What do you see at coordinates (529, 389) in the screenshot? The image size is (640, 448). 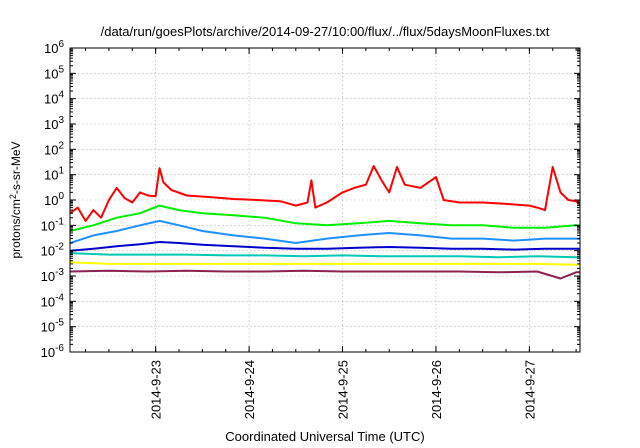 I see `x-tick-label: 2014-9-27` at bounding box center [529, 389].